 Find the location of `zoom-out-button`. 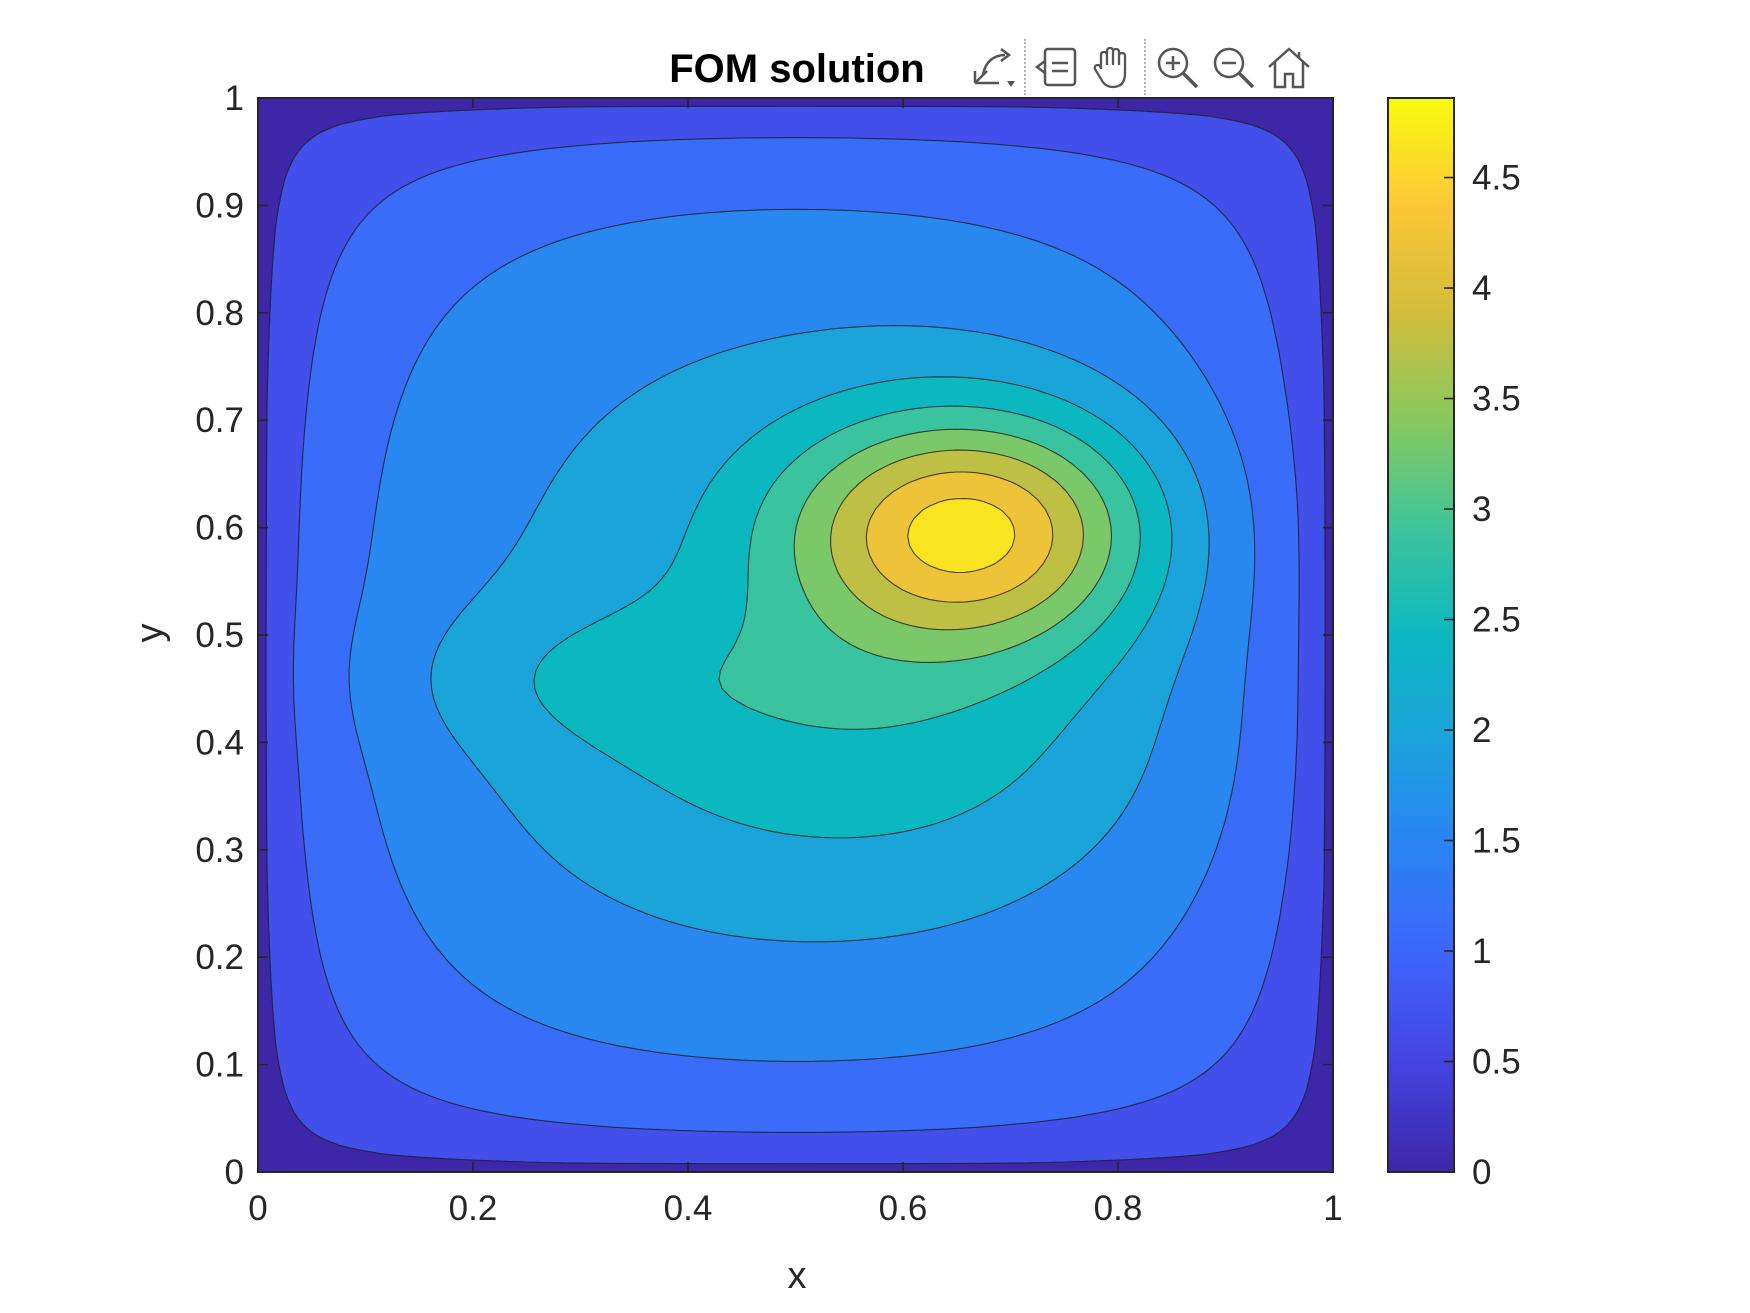

zoom-out-button is located at coordinates (1233, 67).